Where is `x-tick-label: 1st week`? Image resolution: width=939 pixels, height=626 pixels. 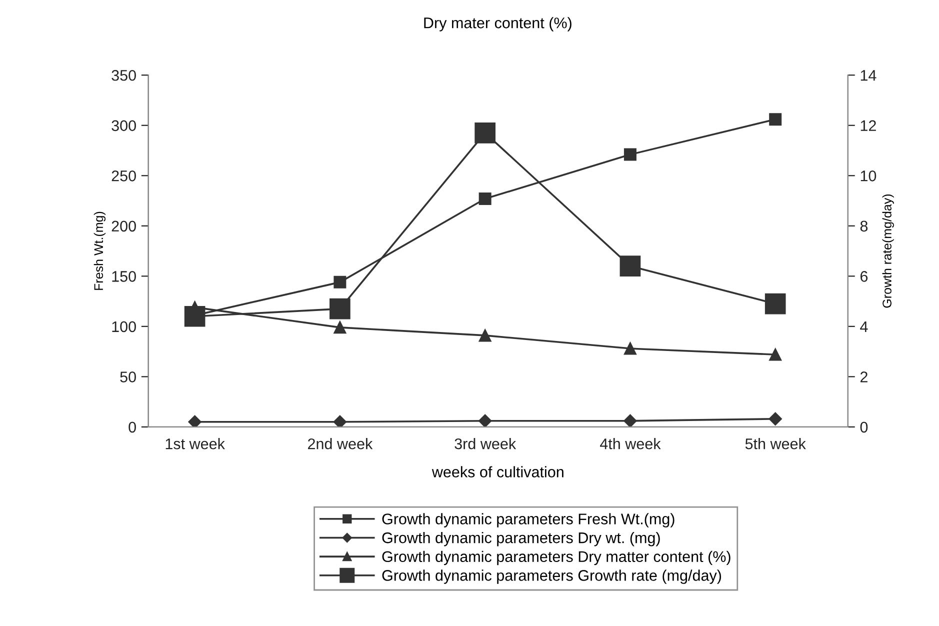
x-tick-label: 1st week is located at coordinates (195, 444).